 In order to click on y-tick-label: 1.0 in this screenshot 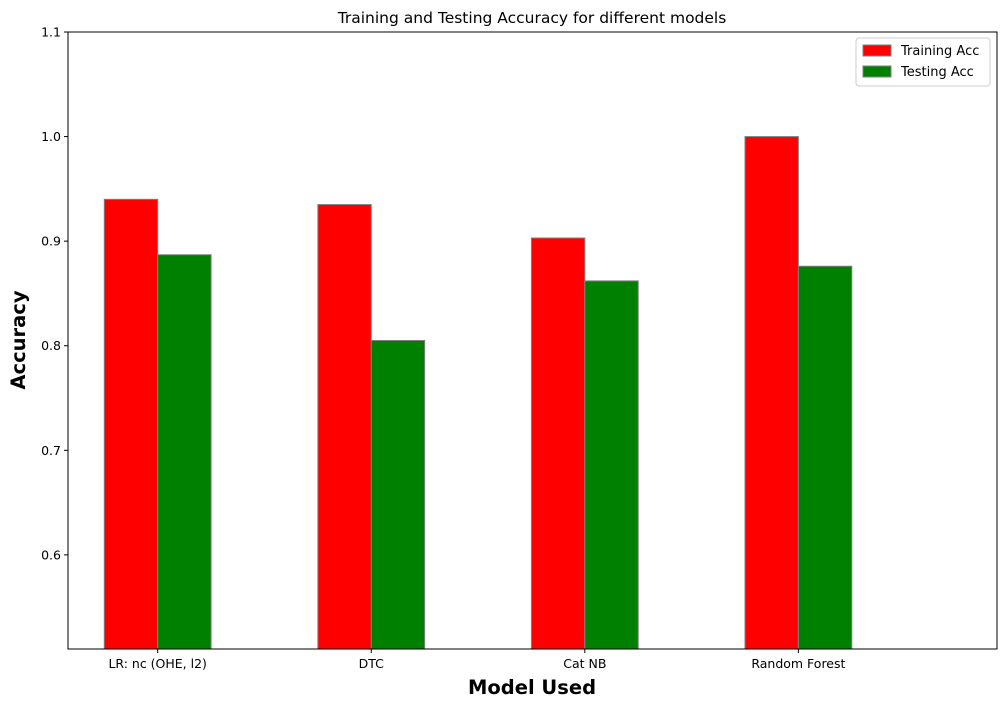, I will do `click(51, 136)`.